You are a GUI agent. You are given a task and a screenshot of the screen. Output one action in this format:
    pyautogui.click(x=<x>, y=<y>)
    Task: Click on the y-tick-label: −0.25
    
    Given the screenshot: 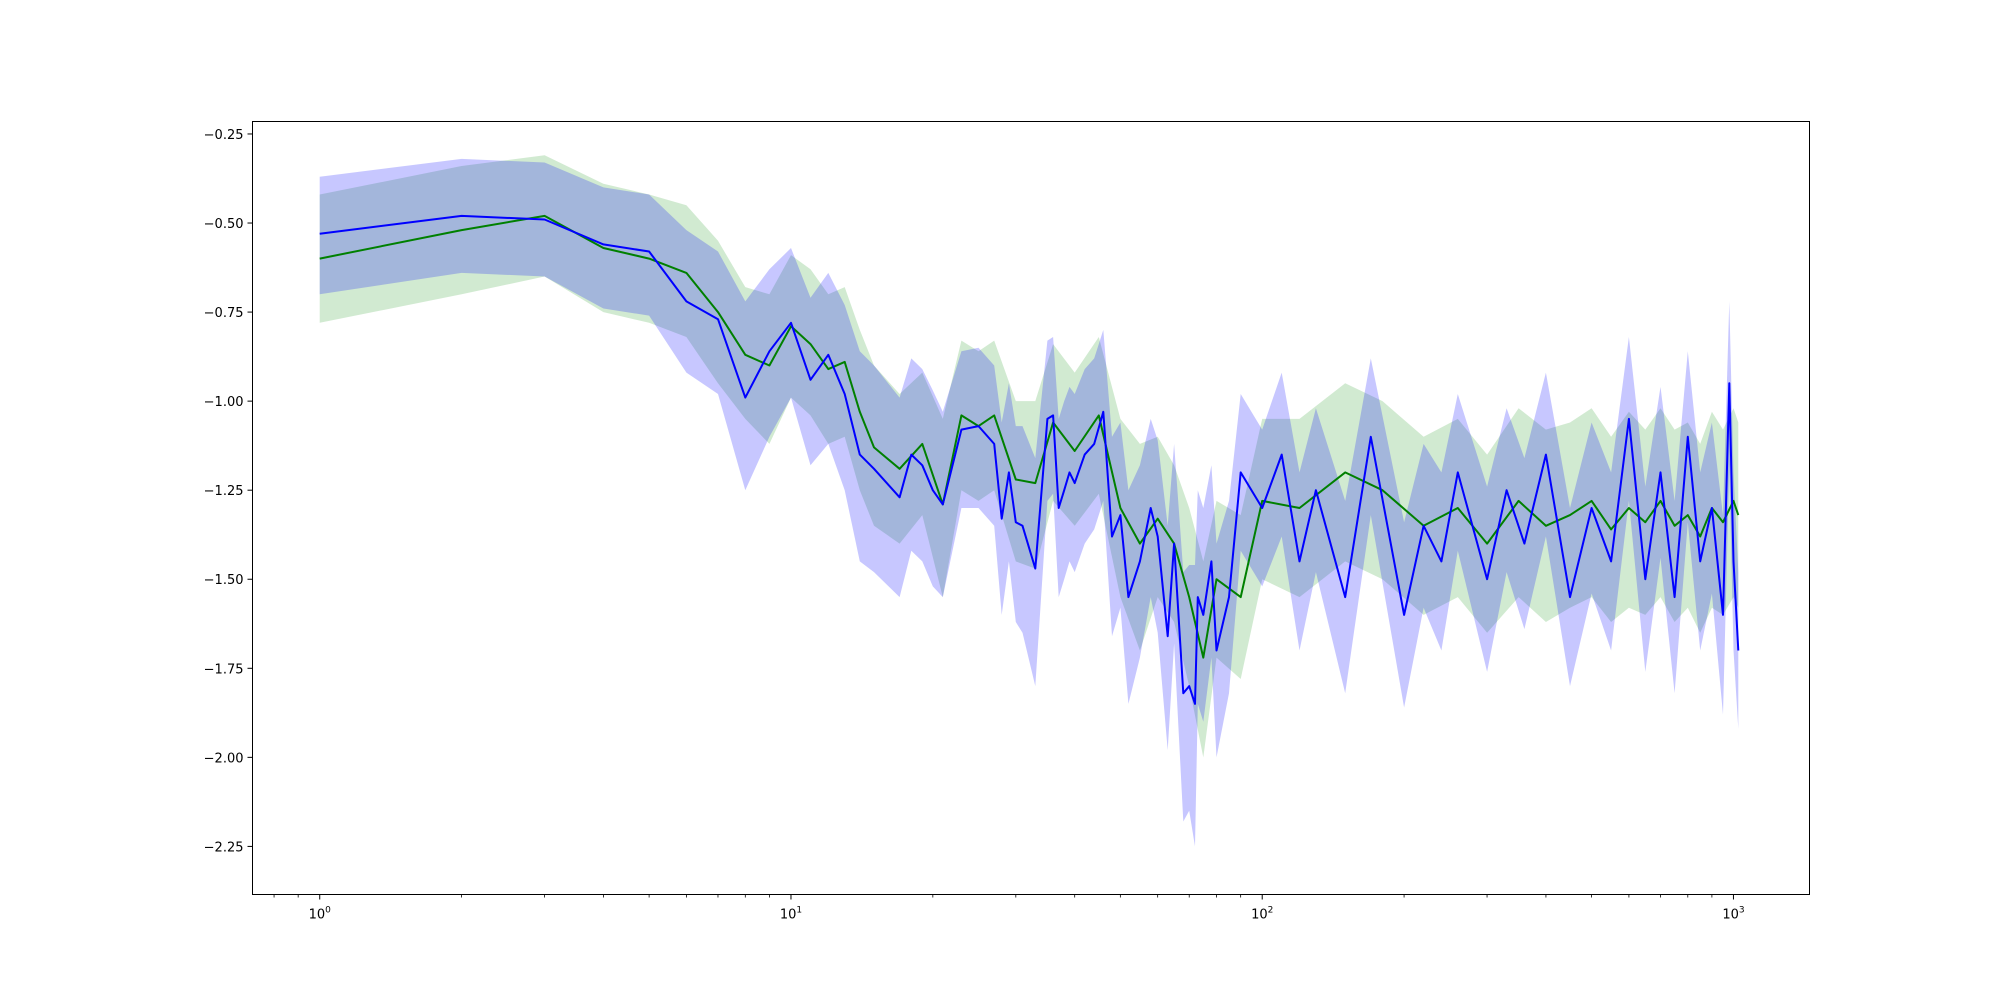 What is the action you would take?
    pyautogui.click(x=224, y=135)
    